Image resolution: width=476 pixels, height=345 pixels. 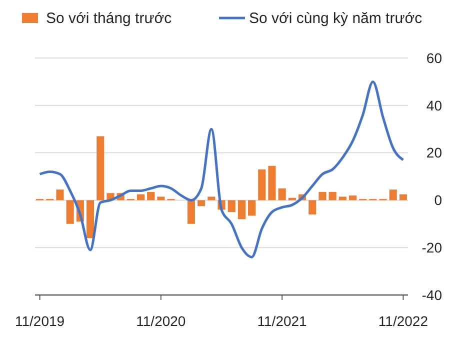 I want to click on y-tick-label: -40, so click(x=432, y=294).